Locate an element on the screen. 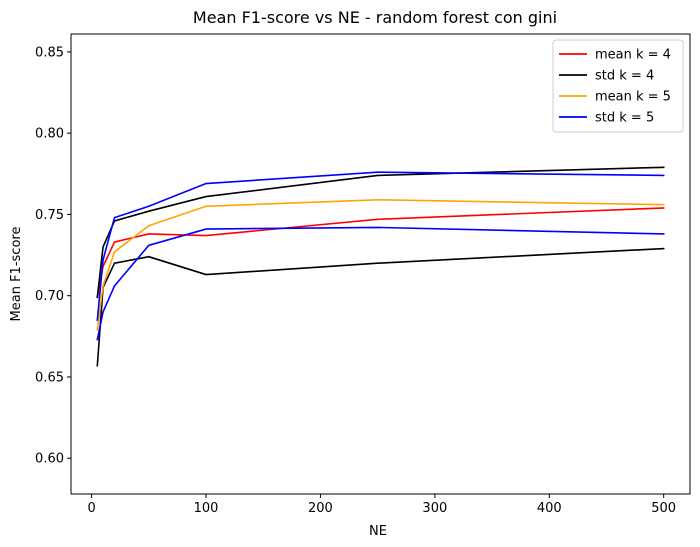 This screenshot has width=700, height=547. y-tick-label: 0.85 is located at coordinates (49, 52).